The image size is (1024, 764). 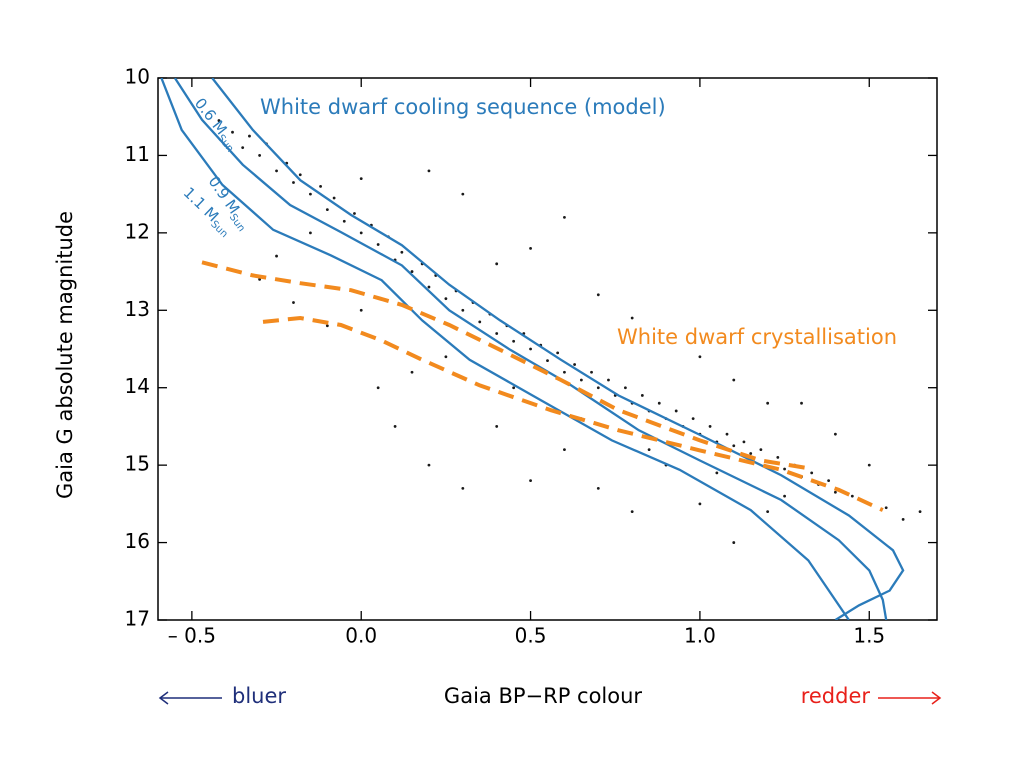 What do you see at coordinates (836, 696) in the screenshot?
I see `direction-label: redder` at bounding box center [836, 696].